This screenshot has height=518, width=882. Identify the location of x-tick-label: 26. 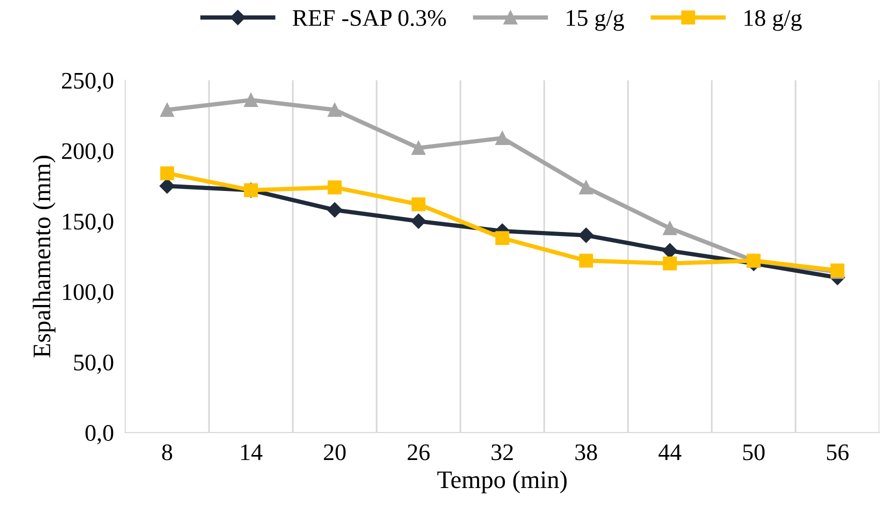
(419, 452).